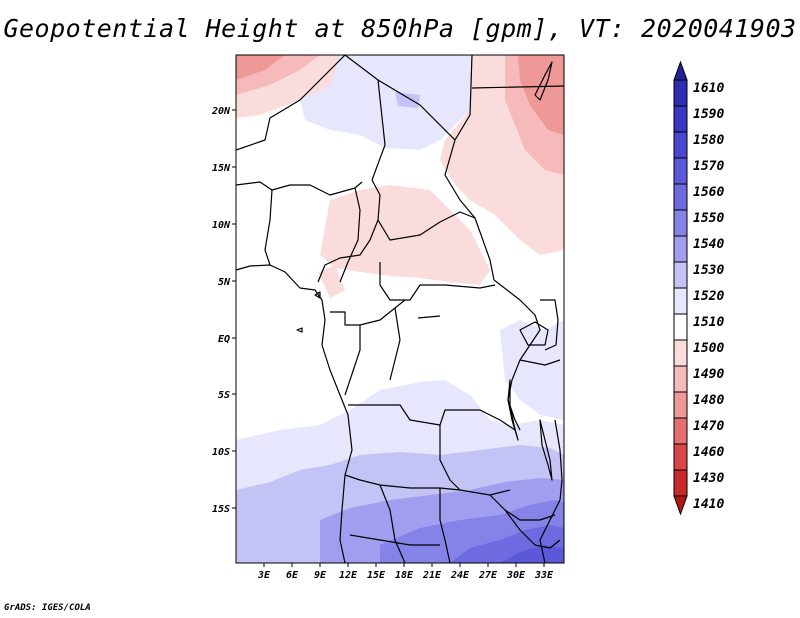 The width and height of the screenshot is (800, 618). What do you see at coordinates (221, 452) in the screenshot?
I see `lat-label-10S: 10S` at bounding box center [221, 452].